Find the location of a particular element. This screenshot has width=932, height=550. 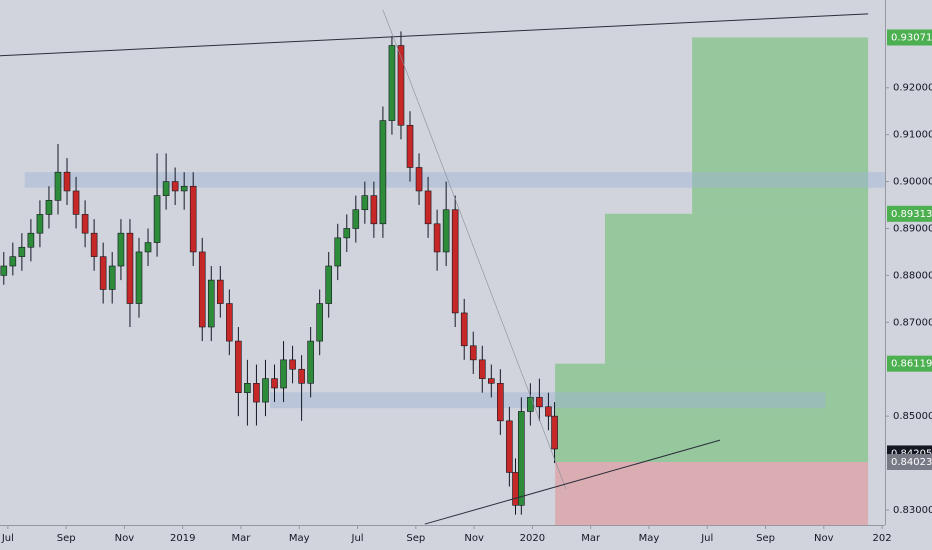

price-tag-label: 0.93071 is located at coordinates (911, 37).